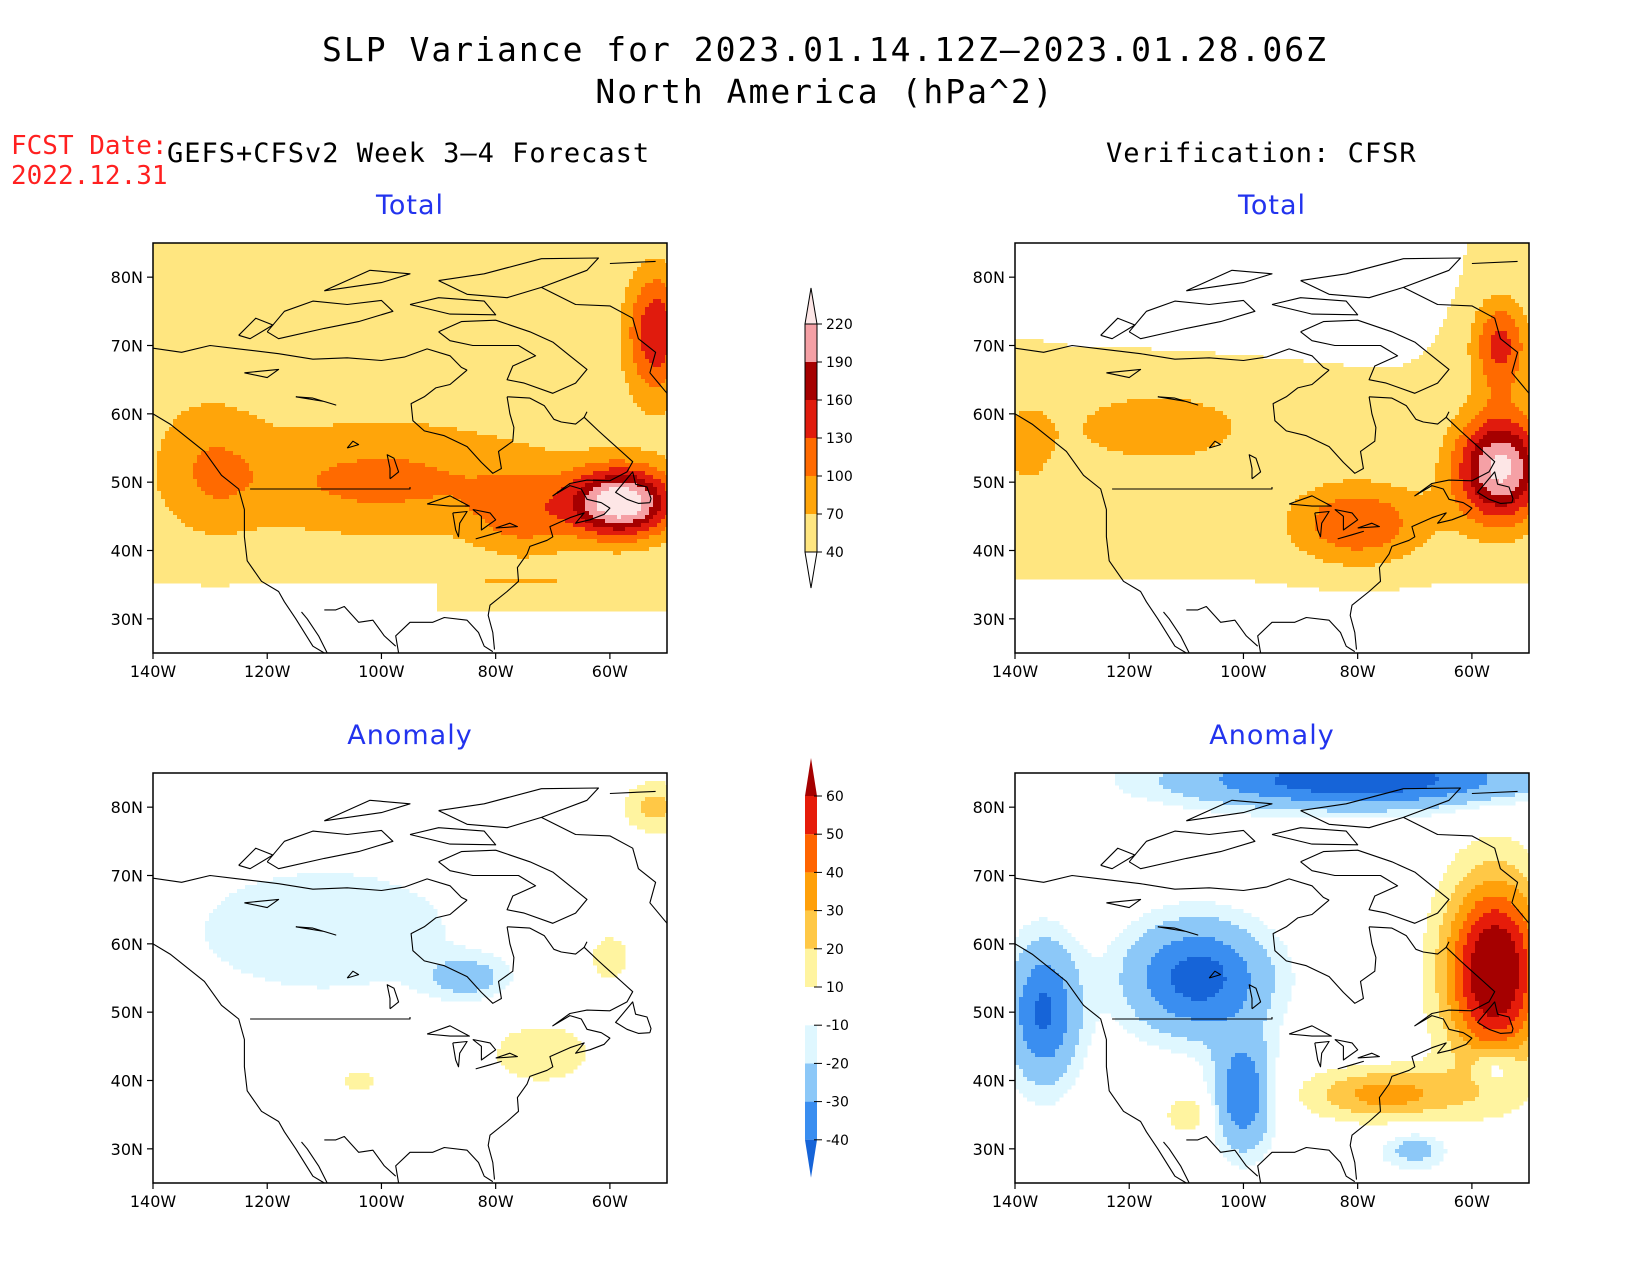 This screenshot has width=1650, height=1275. I want to click on colorbar-label: 50, so click(835, 835).